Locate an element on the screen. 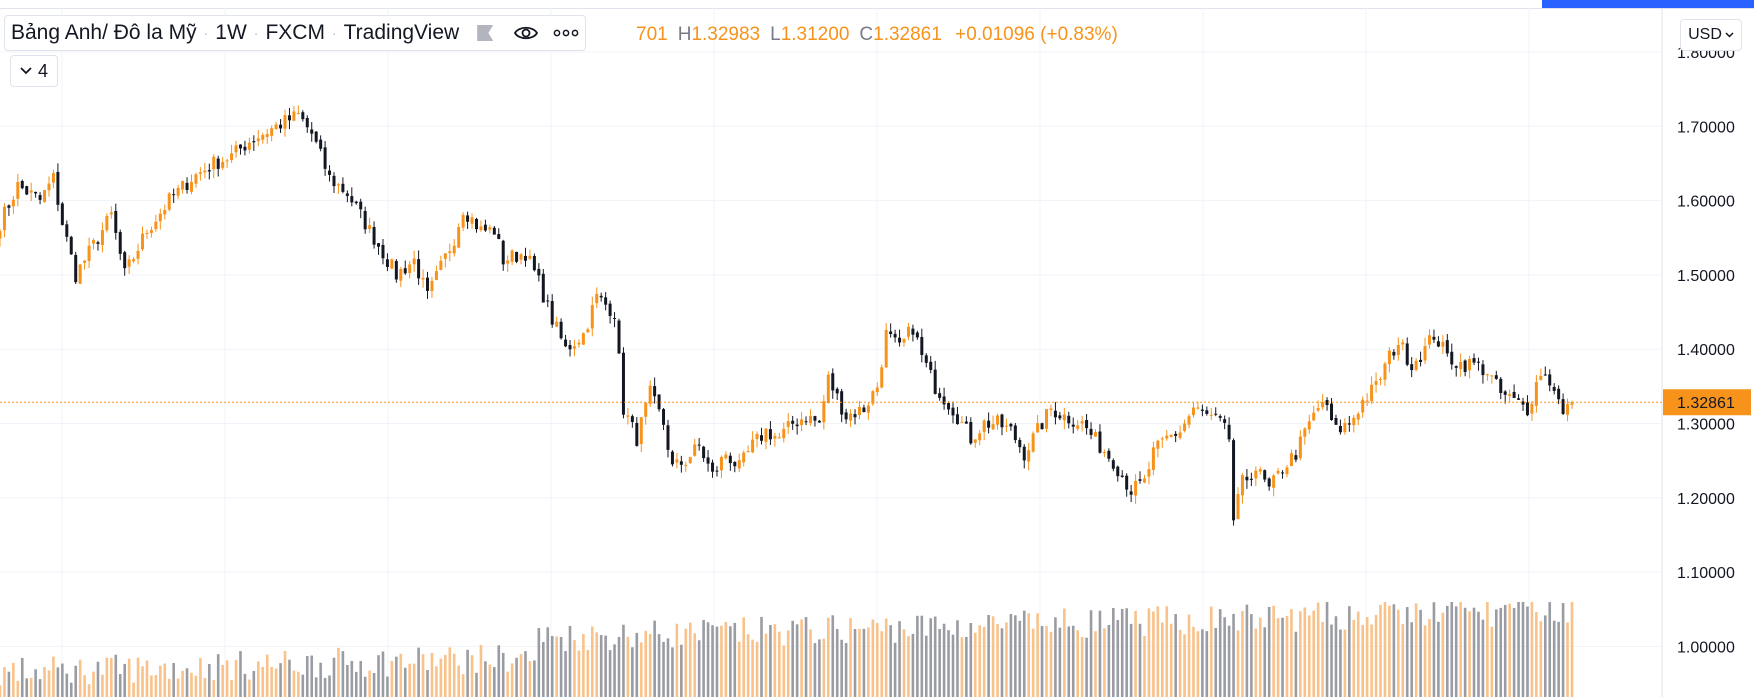  interval: 1W is located at coordinates (231, 32).